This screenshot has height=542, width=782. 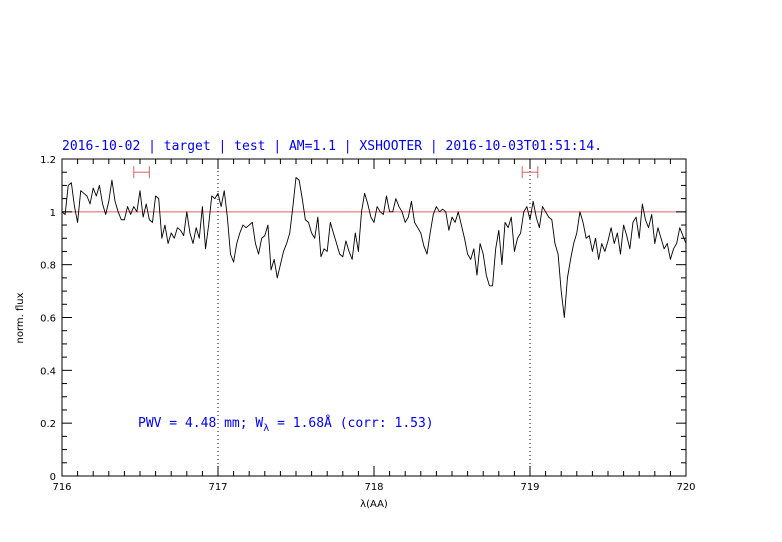 What do you see at coordinates (217, 487) in the screenshot?
I see `x-tick-label: 717` at bounding box center [217, 487].